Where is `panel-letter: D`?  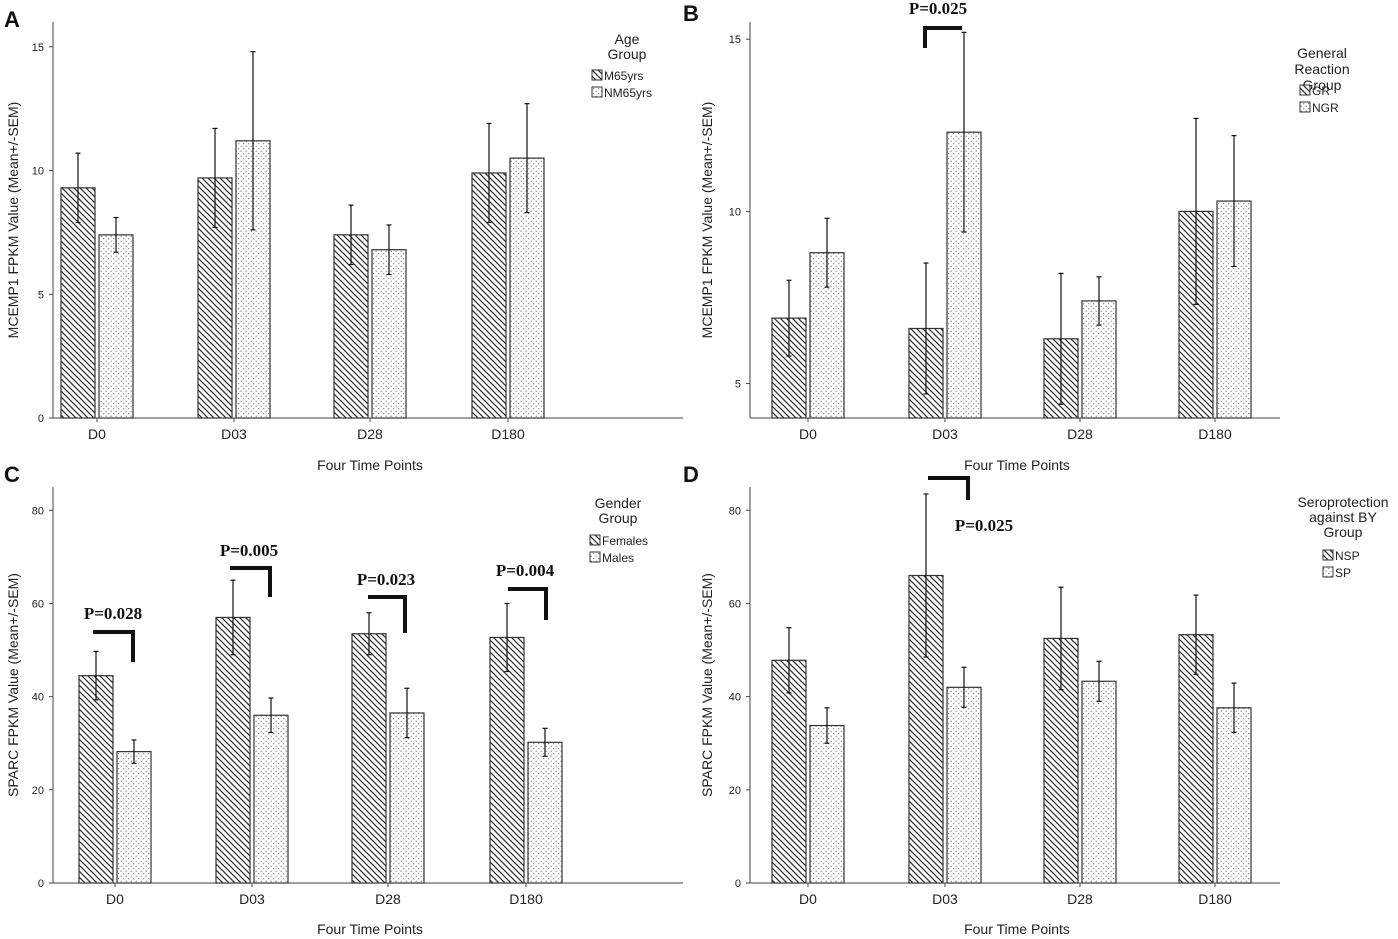 panel-letter: D is located at coordinates (691, 474).